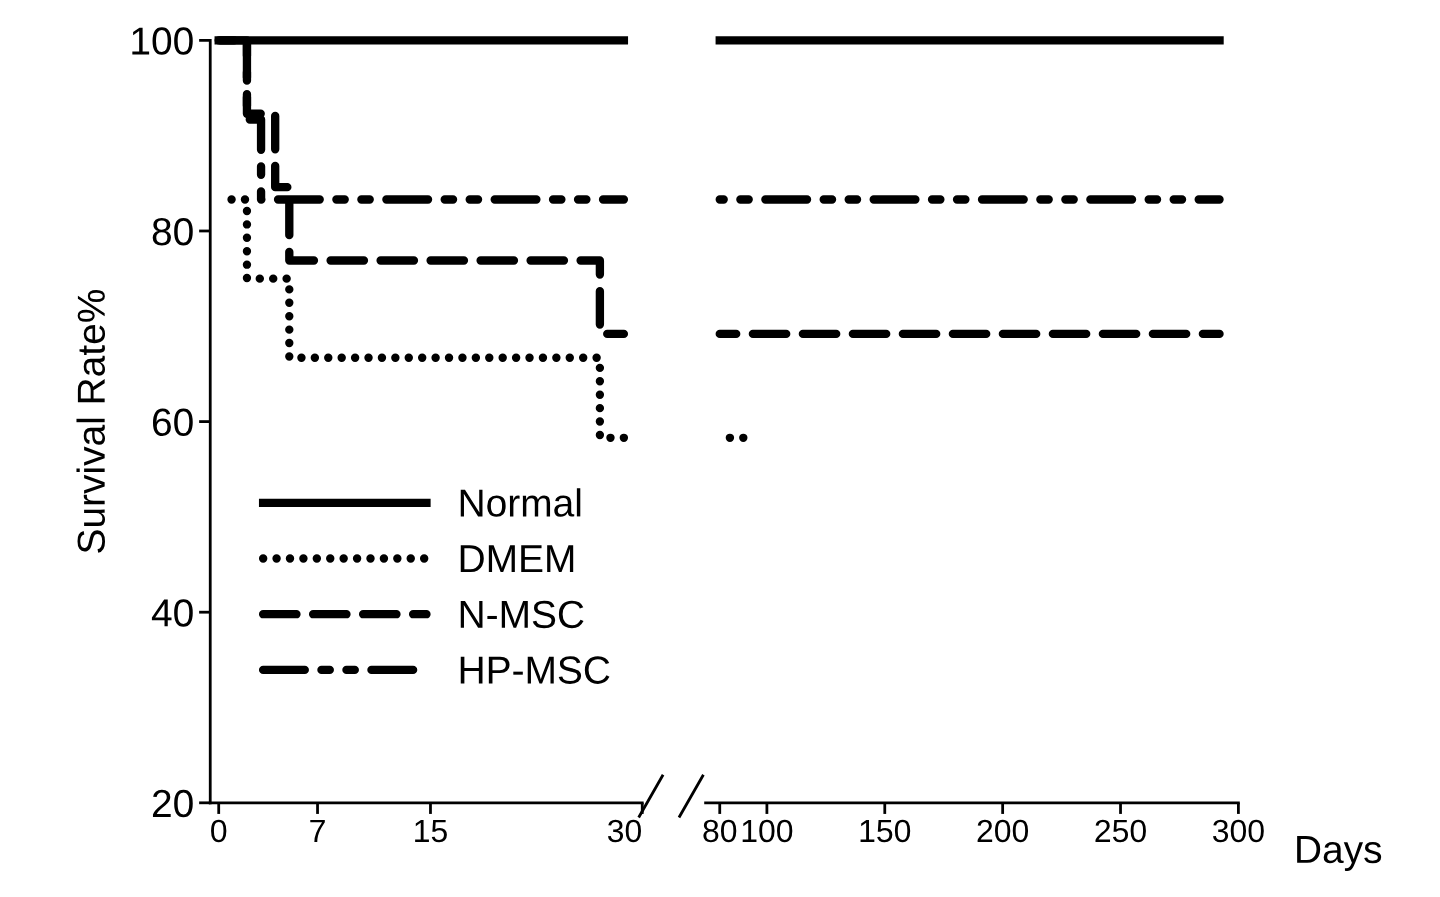  I want to click on y-axis-title: Survival Rate%, so click(91, 421).